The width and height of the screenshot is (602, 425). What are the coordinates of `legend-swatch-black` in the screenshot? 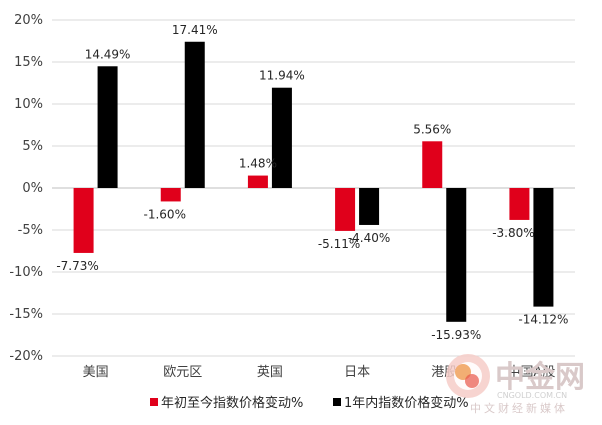 It's located at (337, 402).